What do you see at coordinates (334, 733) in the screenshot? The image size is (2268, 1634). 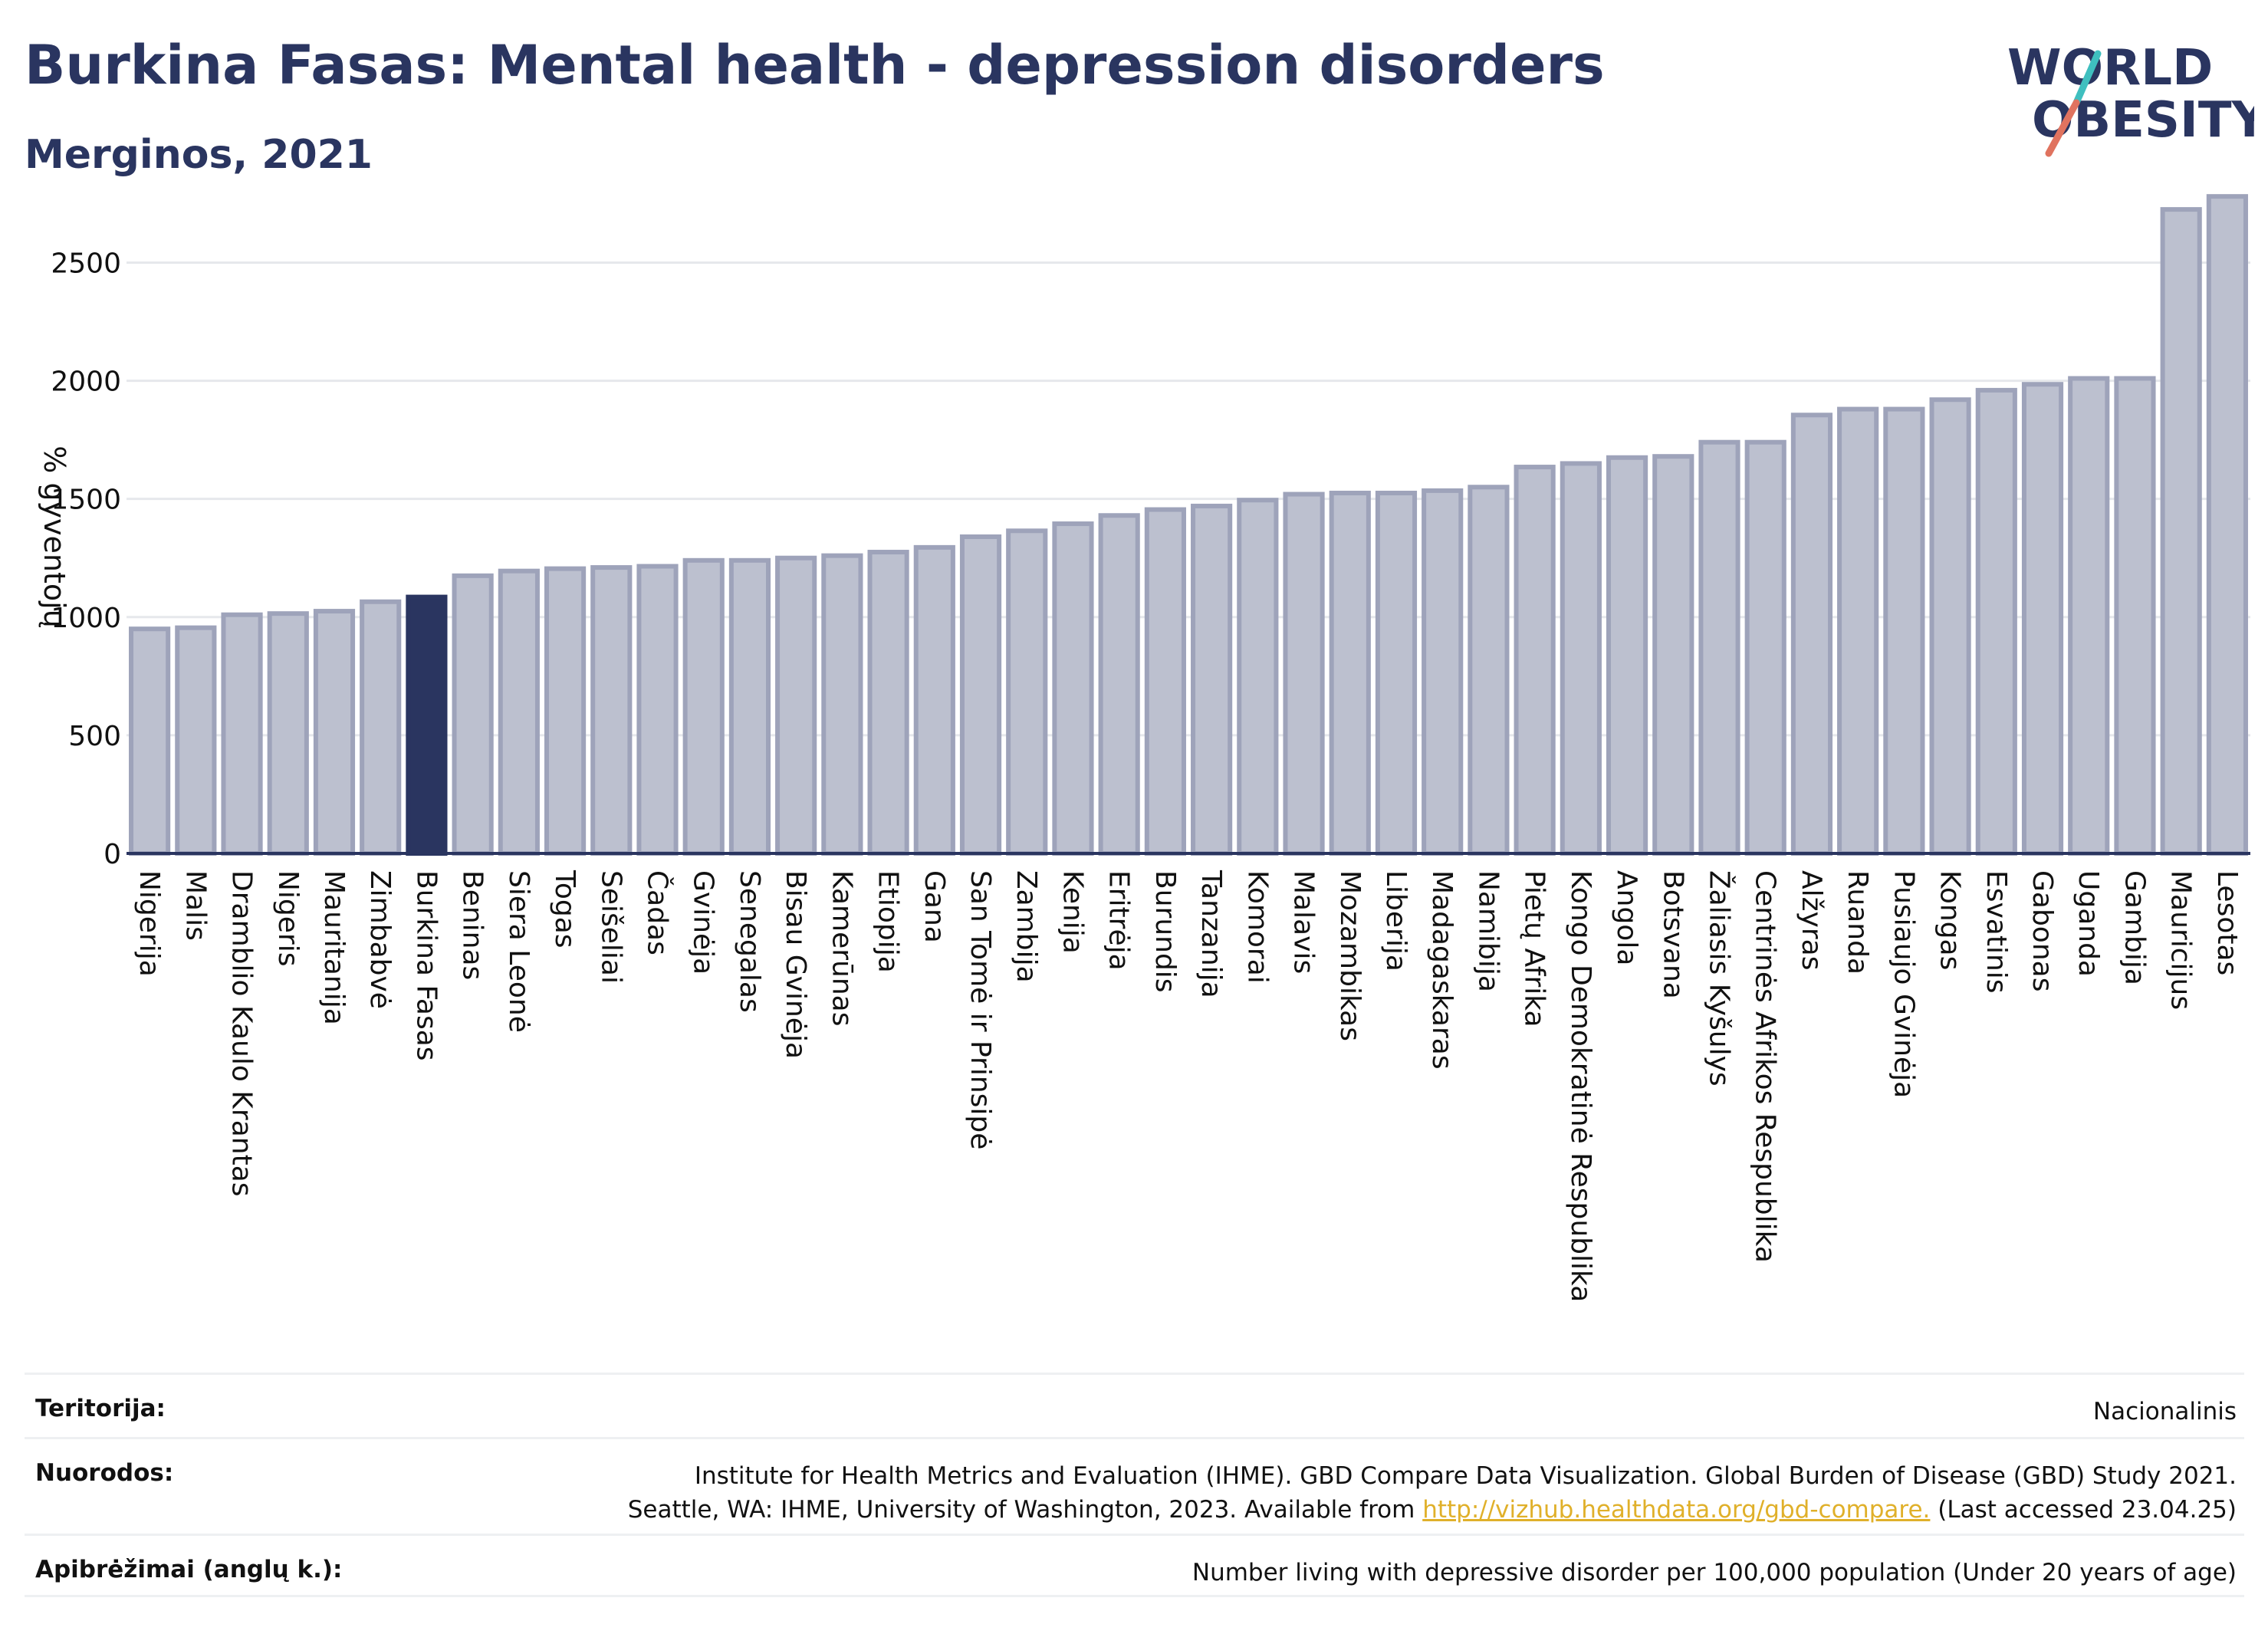 I see `bar-mauritanija` at bounding box center [334, 733].